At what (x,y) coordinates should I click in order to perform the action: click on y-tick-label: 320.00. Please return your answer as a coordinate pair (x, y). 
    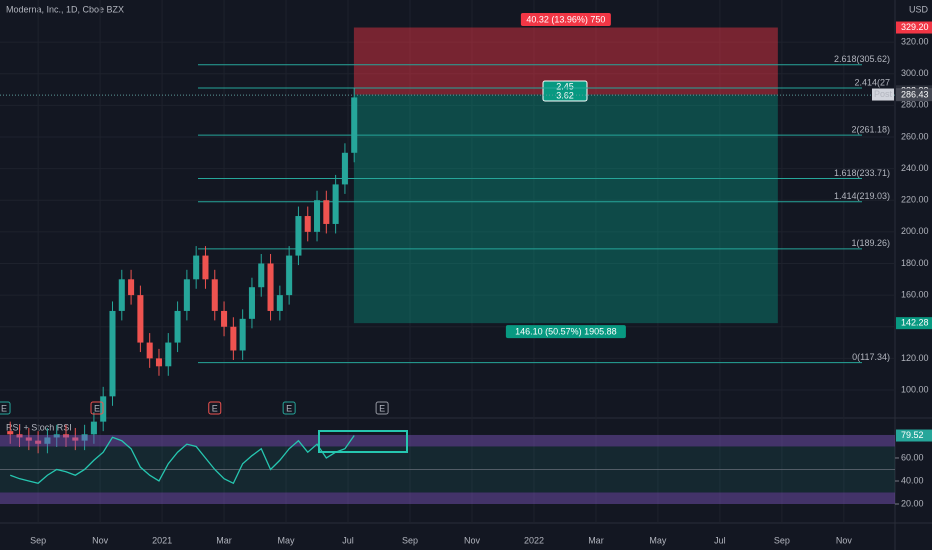
    Looking at the image, I should click on (915, 41).